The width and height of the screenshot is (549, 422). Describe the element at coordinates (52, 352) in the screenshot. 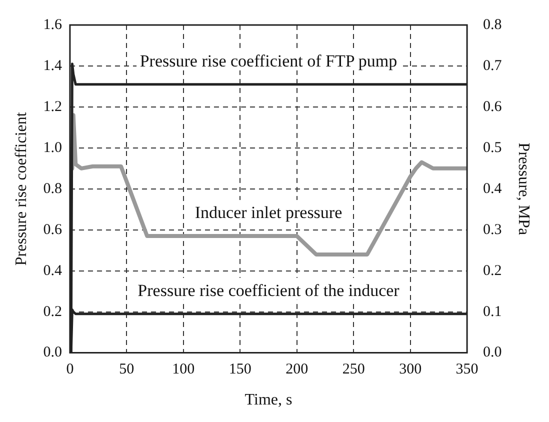

I see `y-tick-label: 0.0` at that location.